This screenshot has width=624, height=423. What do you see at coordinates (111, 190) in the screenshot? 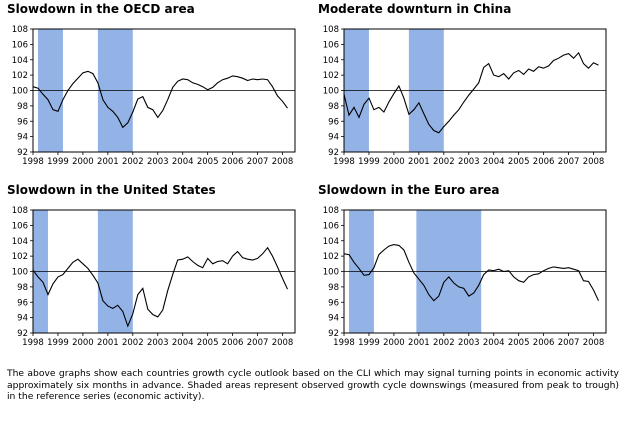
I see `chart-title: Slowdown in the United States` at bounding box center [111, 190].